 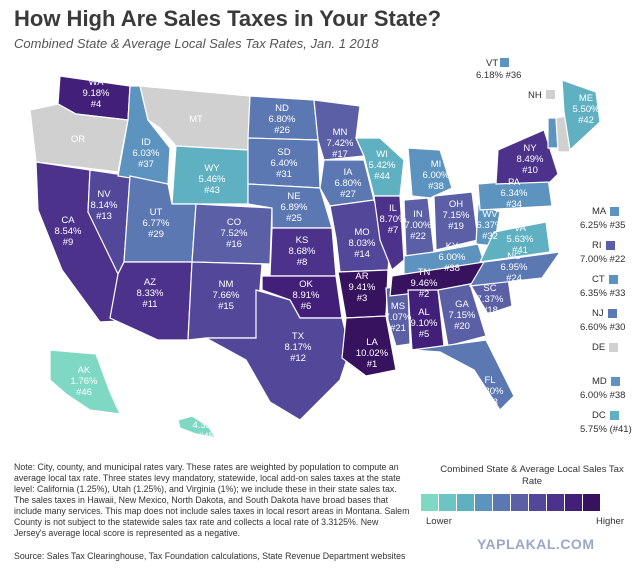 I want to click on state-label-wy-abbr: WY, so click(x=212, y=168).